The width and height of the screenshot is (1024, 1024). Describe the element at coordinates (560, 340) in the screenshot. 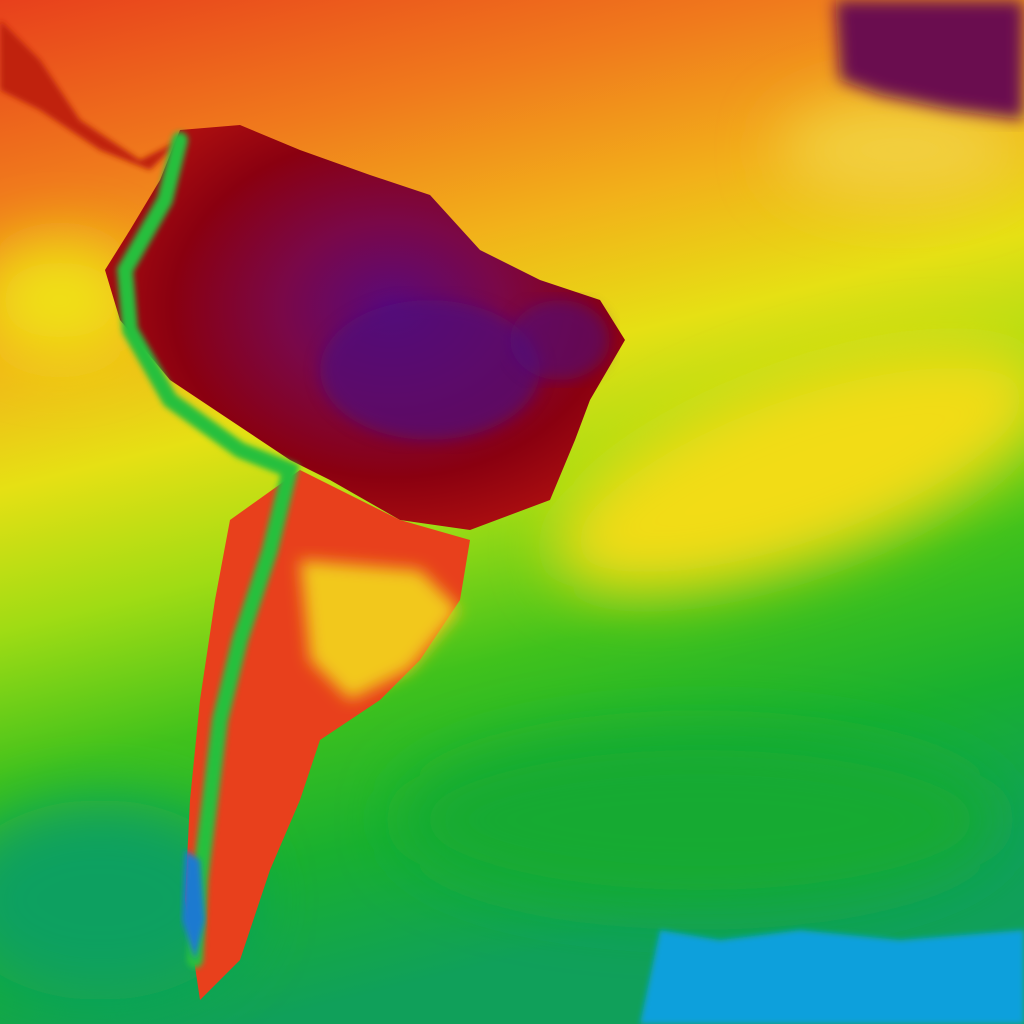

I see `brazil-highlands-hot-core` at that location.